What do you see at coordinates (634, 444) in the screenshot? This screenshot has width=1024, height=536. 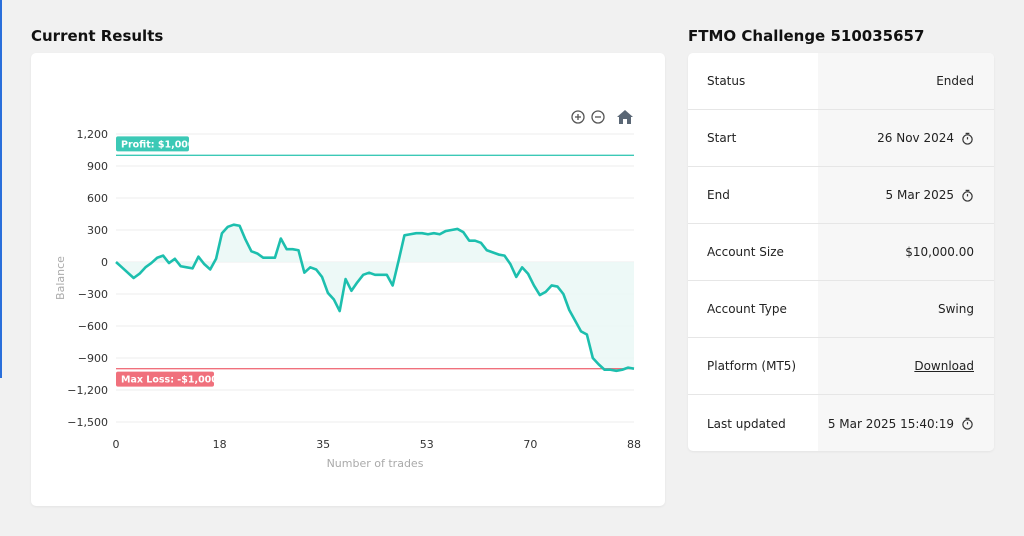 I see `x-tick-label: 88` at bounding box center [634, 444].